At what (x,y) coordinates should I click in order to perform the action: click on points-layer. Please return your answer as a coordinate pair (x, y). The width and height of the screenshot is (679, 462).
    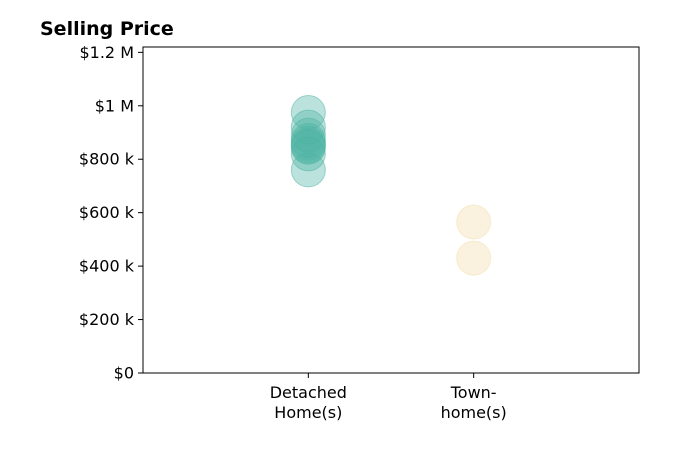
    Looking at the image, I should click on (391, 185).